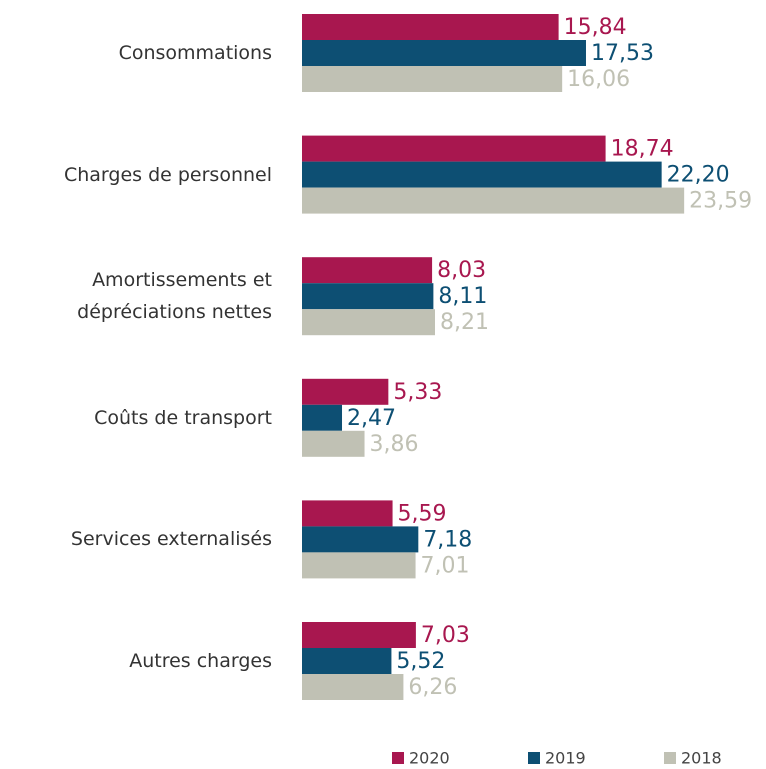  What do you see at coordinates (698, 175) in the screenshot?
I see `value-label: 22,20` at bounding box center [698, 175].